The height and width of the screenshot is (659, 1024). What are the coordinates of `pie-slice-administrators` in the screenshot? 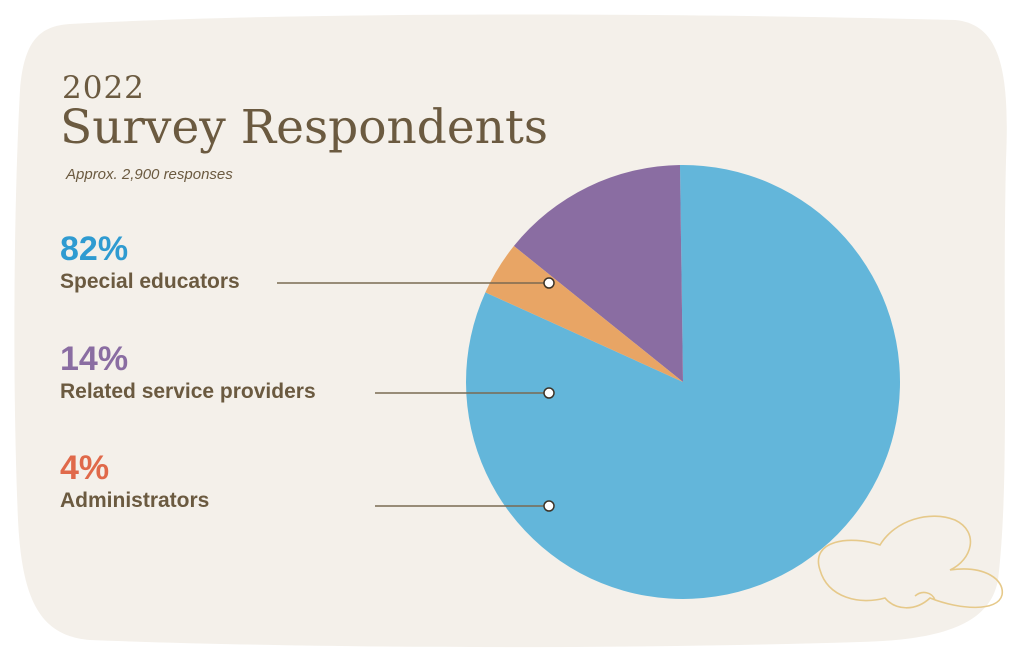 It's located at (584, 314).